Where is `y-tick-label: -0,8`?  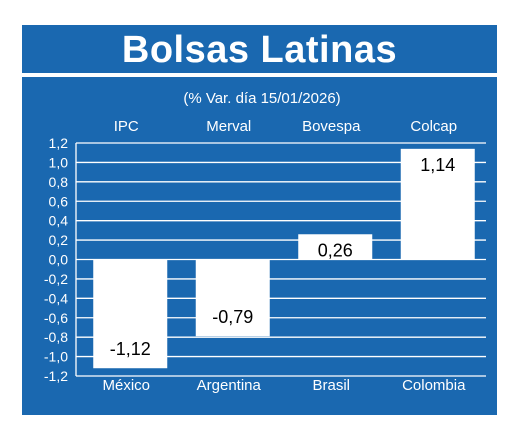
y-tick-label: -0,8 is located at coordinates (56, 337).